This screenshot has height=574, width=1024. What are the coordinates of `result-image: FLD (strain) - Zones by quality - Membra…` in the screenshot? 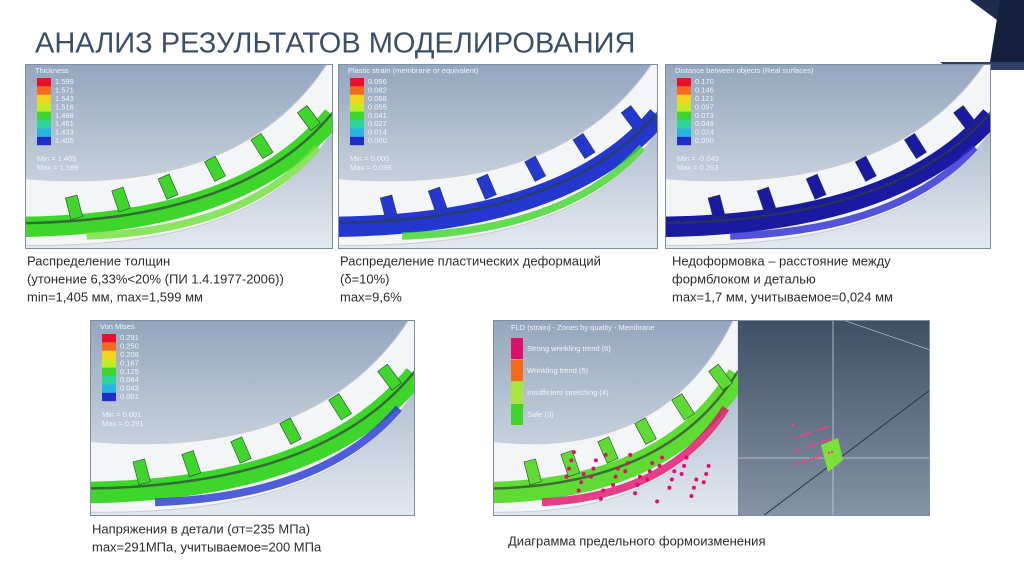 It's located at (711, 418).